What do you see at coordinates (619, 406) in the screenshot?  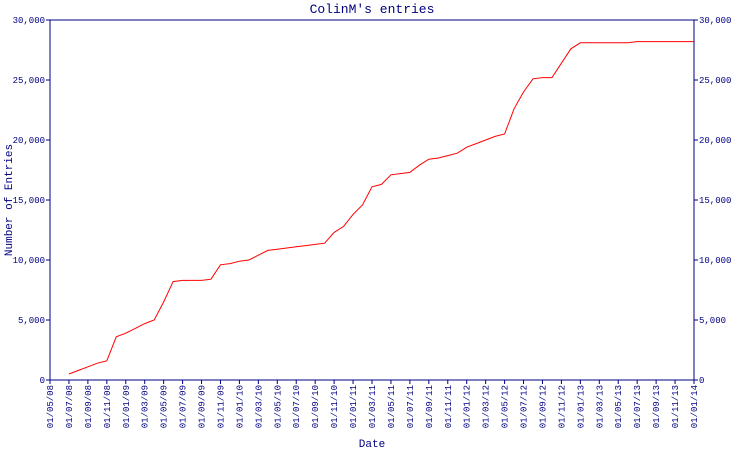 I see `x-tick-label: 01/05/13` at bounding box center [619, 406].